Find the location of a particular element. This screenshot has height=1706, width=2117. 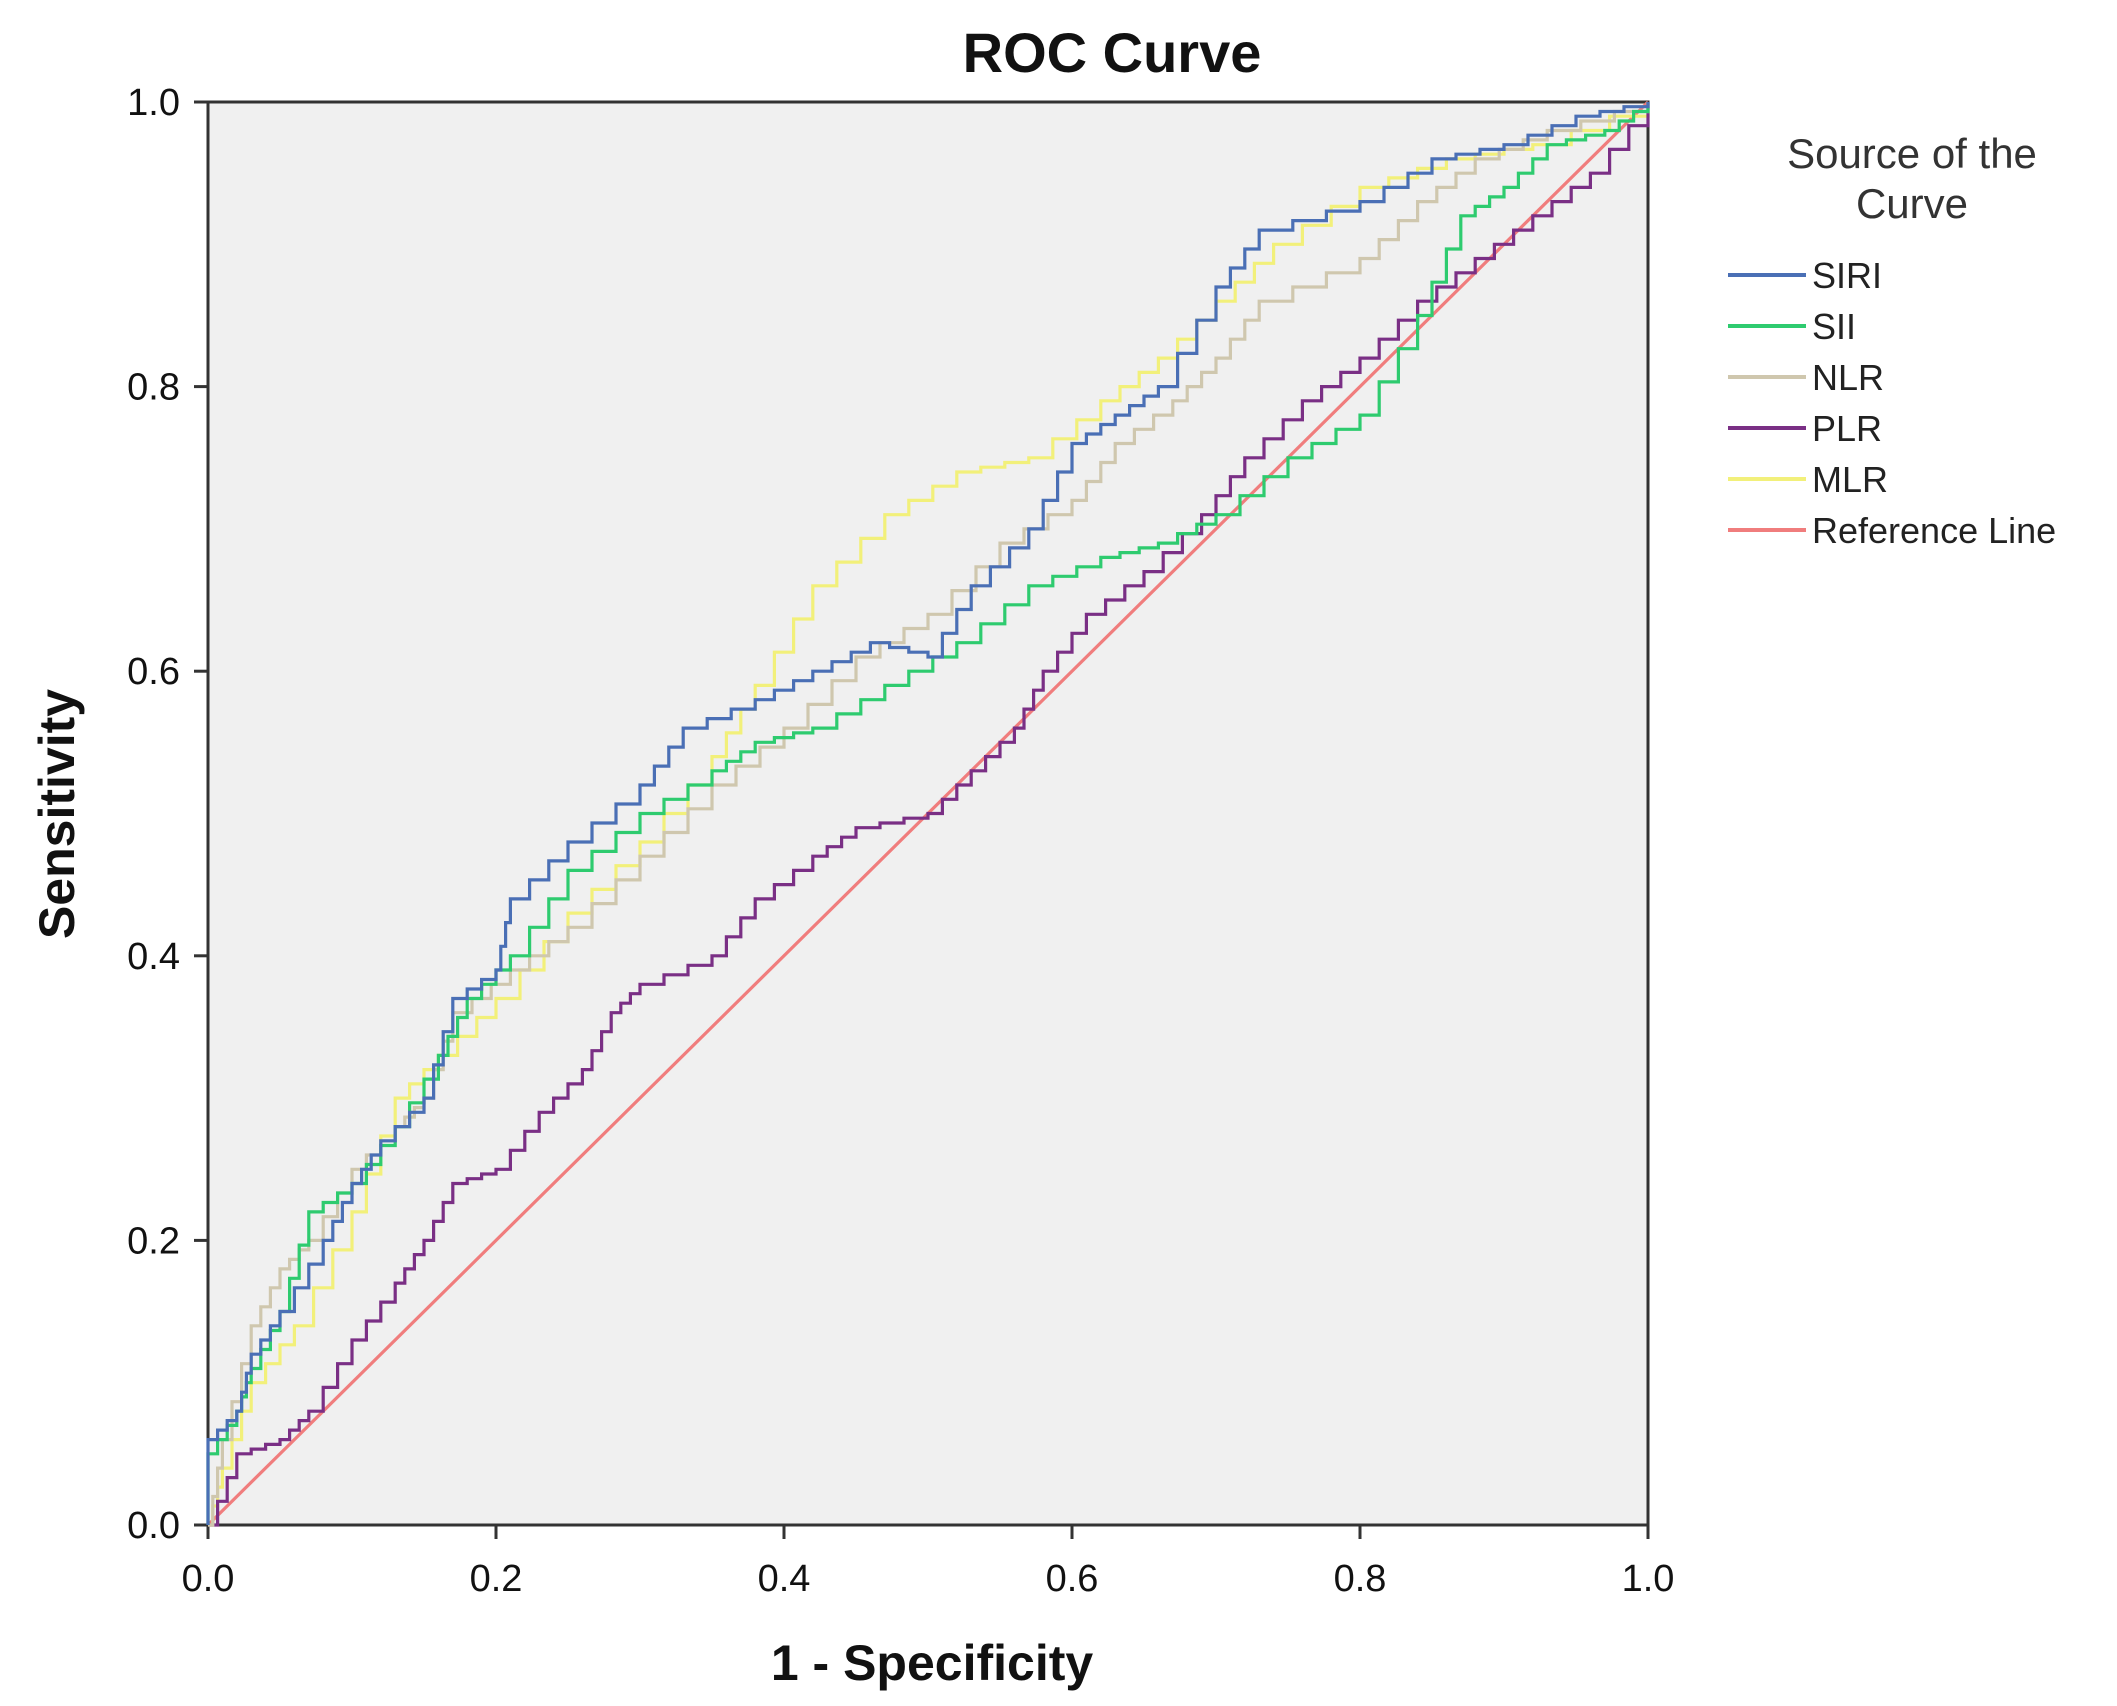

y-tick-label: 0.4 is located at coordinates (153, 957).